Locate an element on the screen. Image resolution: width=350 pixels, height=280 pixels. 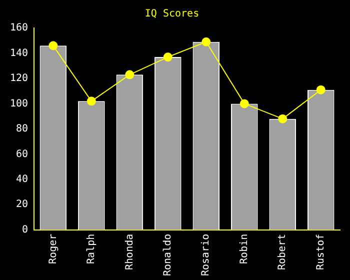
chart-title: IQ Scores is located at coordinates (172, 14).